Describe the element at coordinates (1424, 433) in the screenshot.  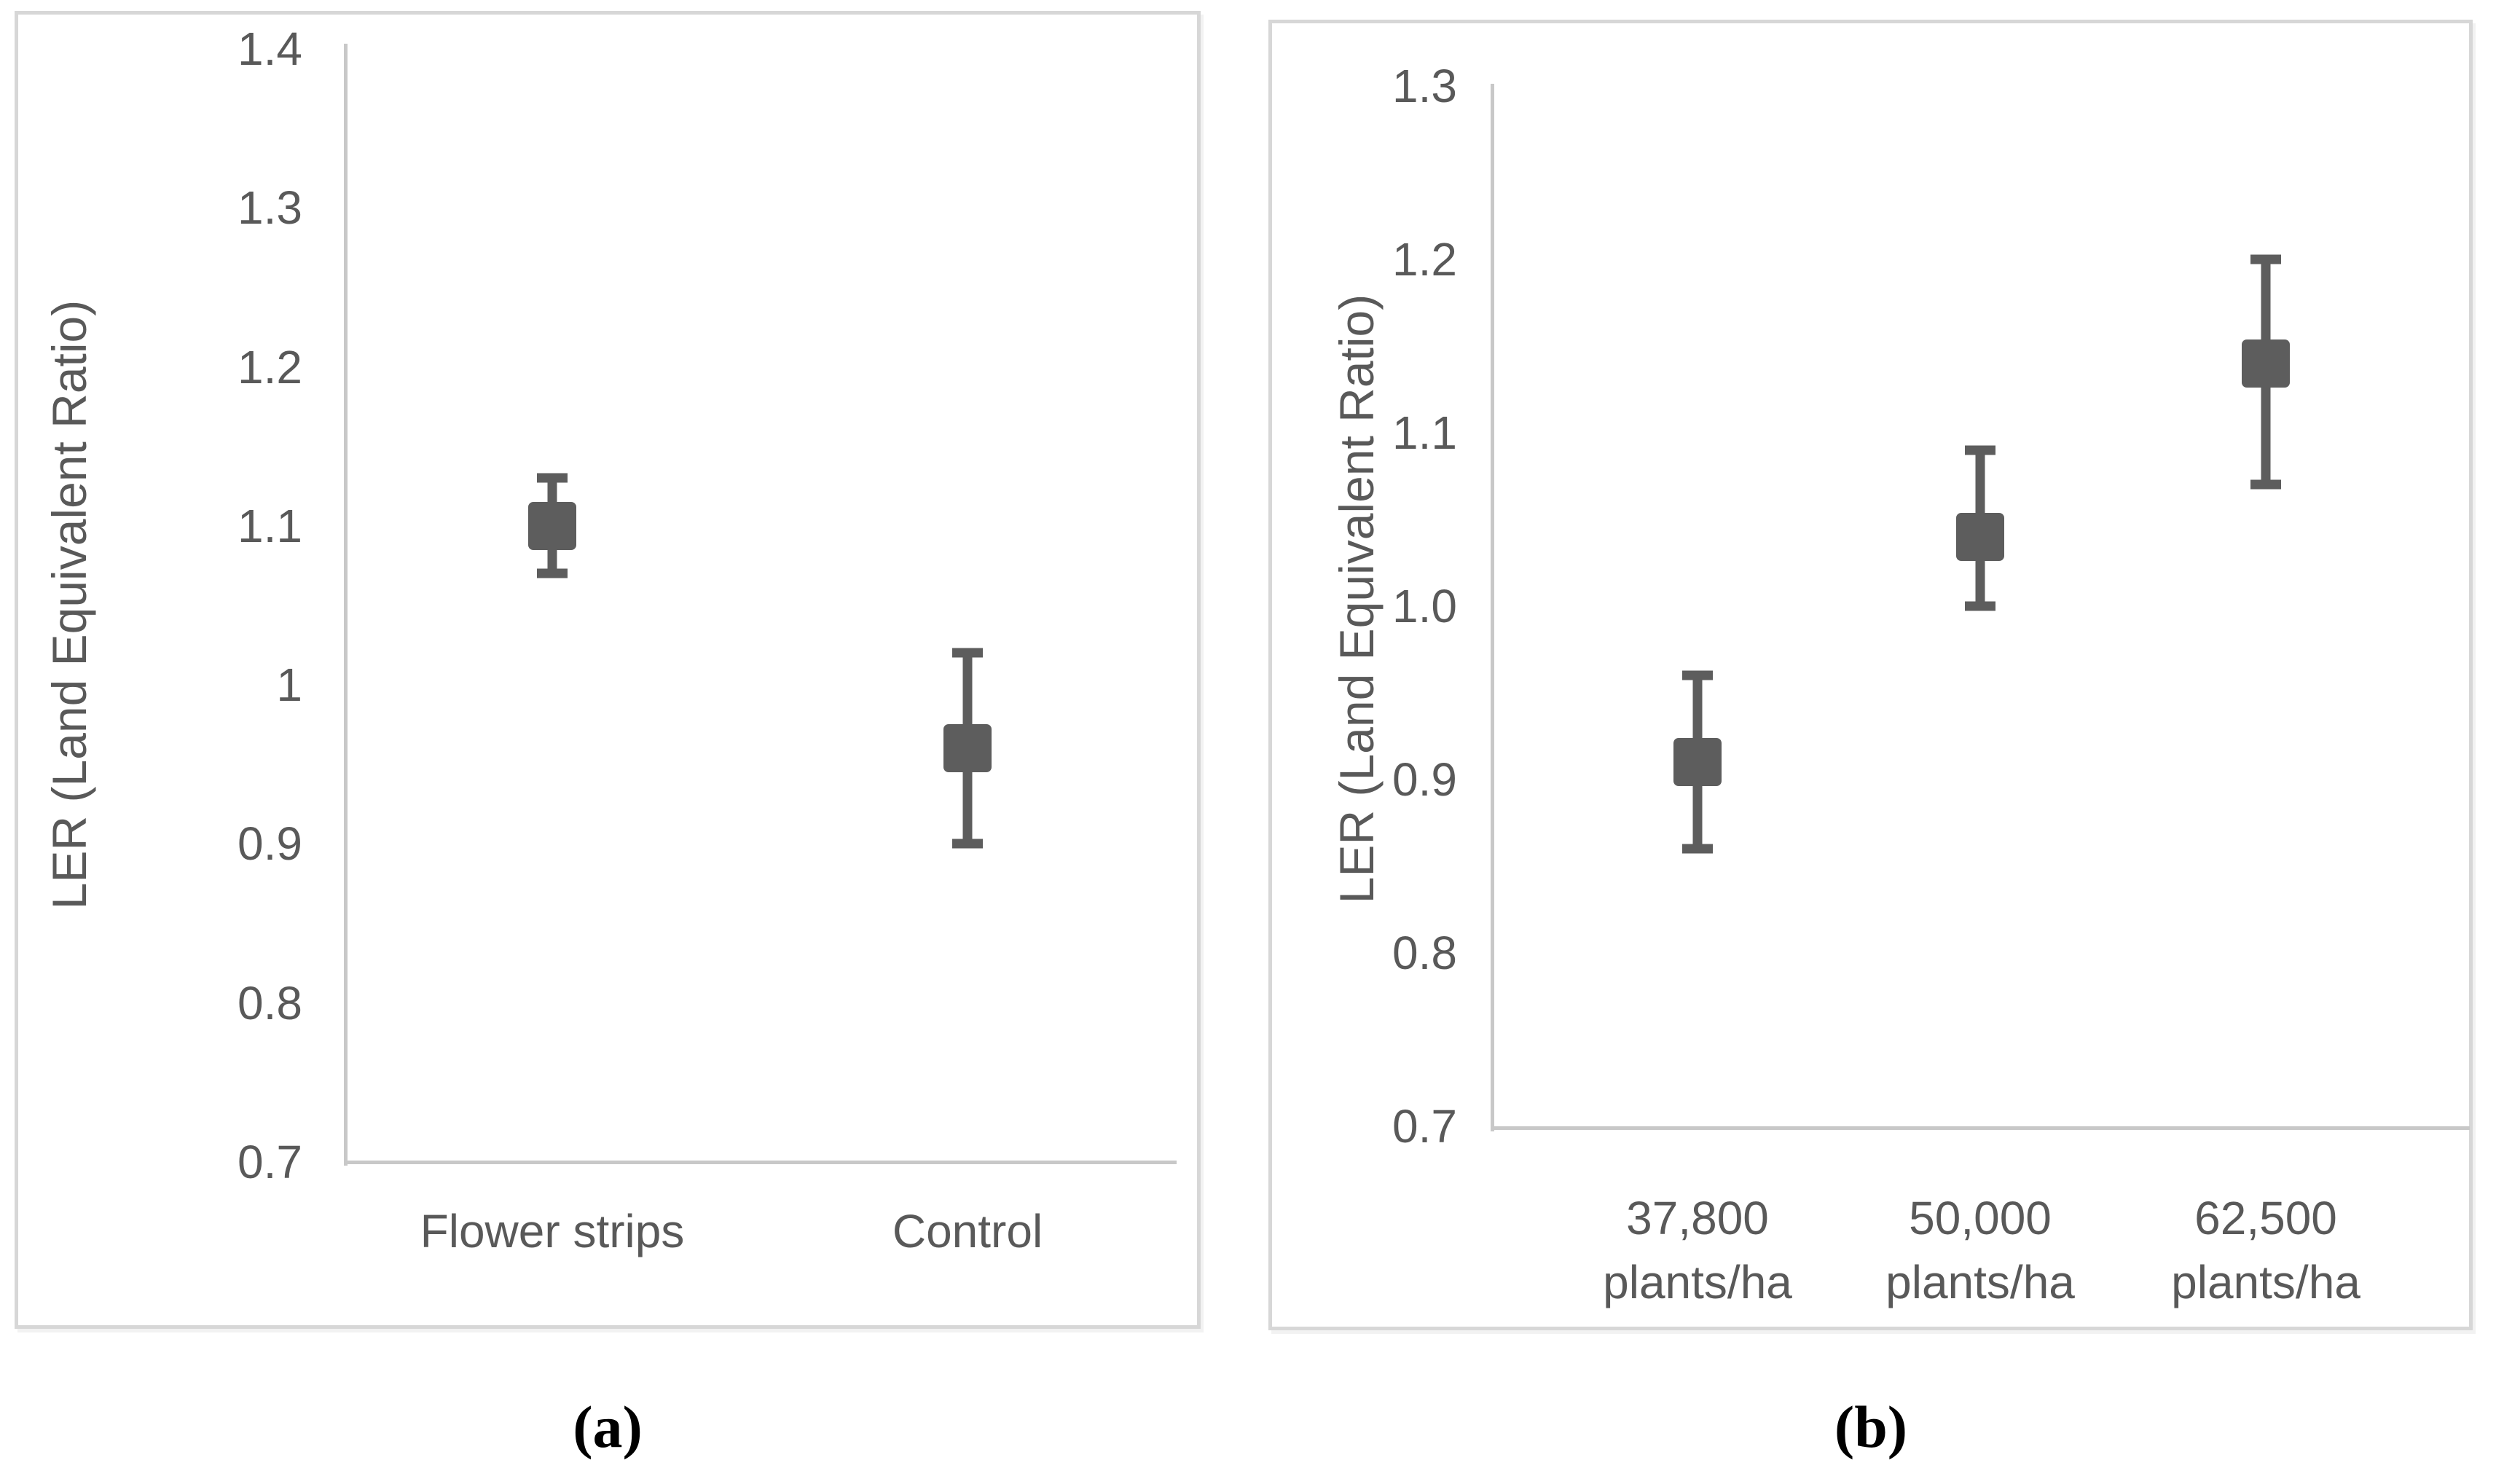
I see `y-tick-label-b: 1.1` at that location.